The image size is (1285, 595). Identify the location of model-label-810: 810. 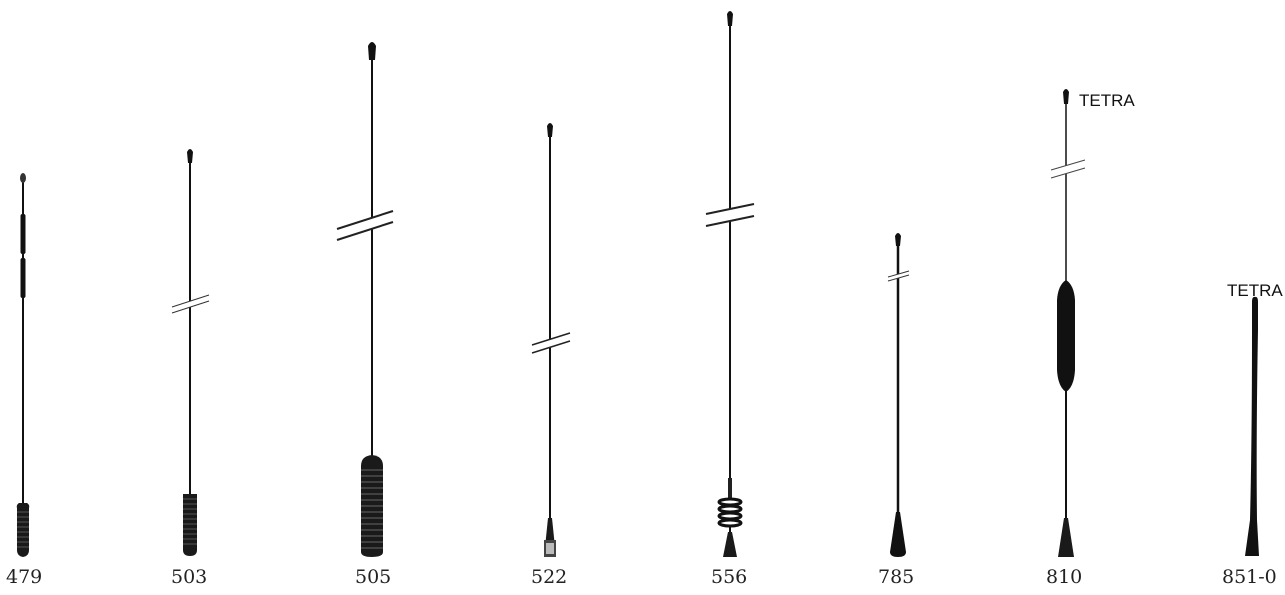
(1064, 577).